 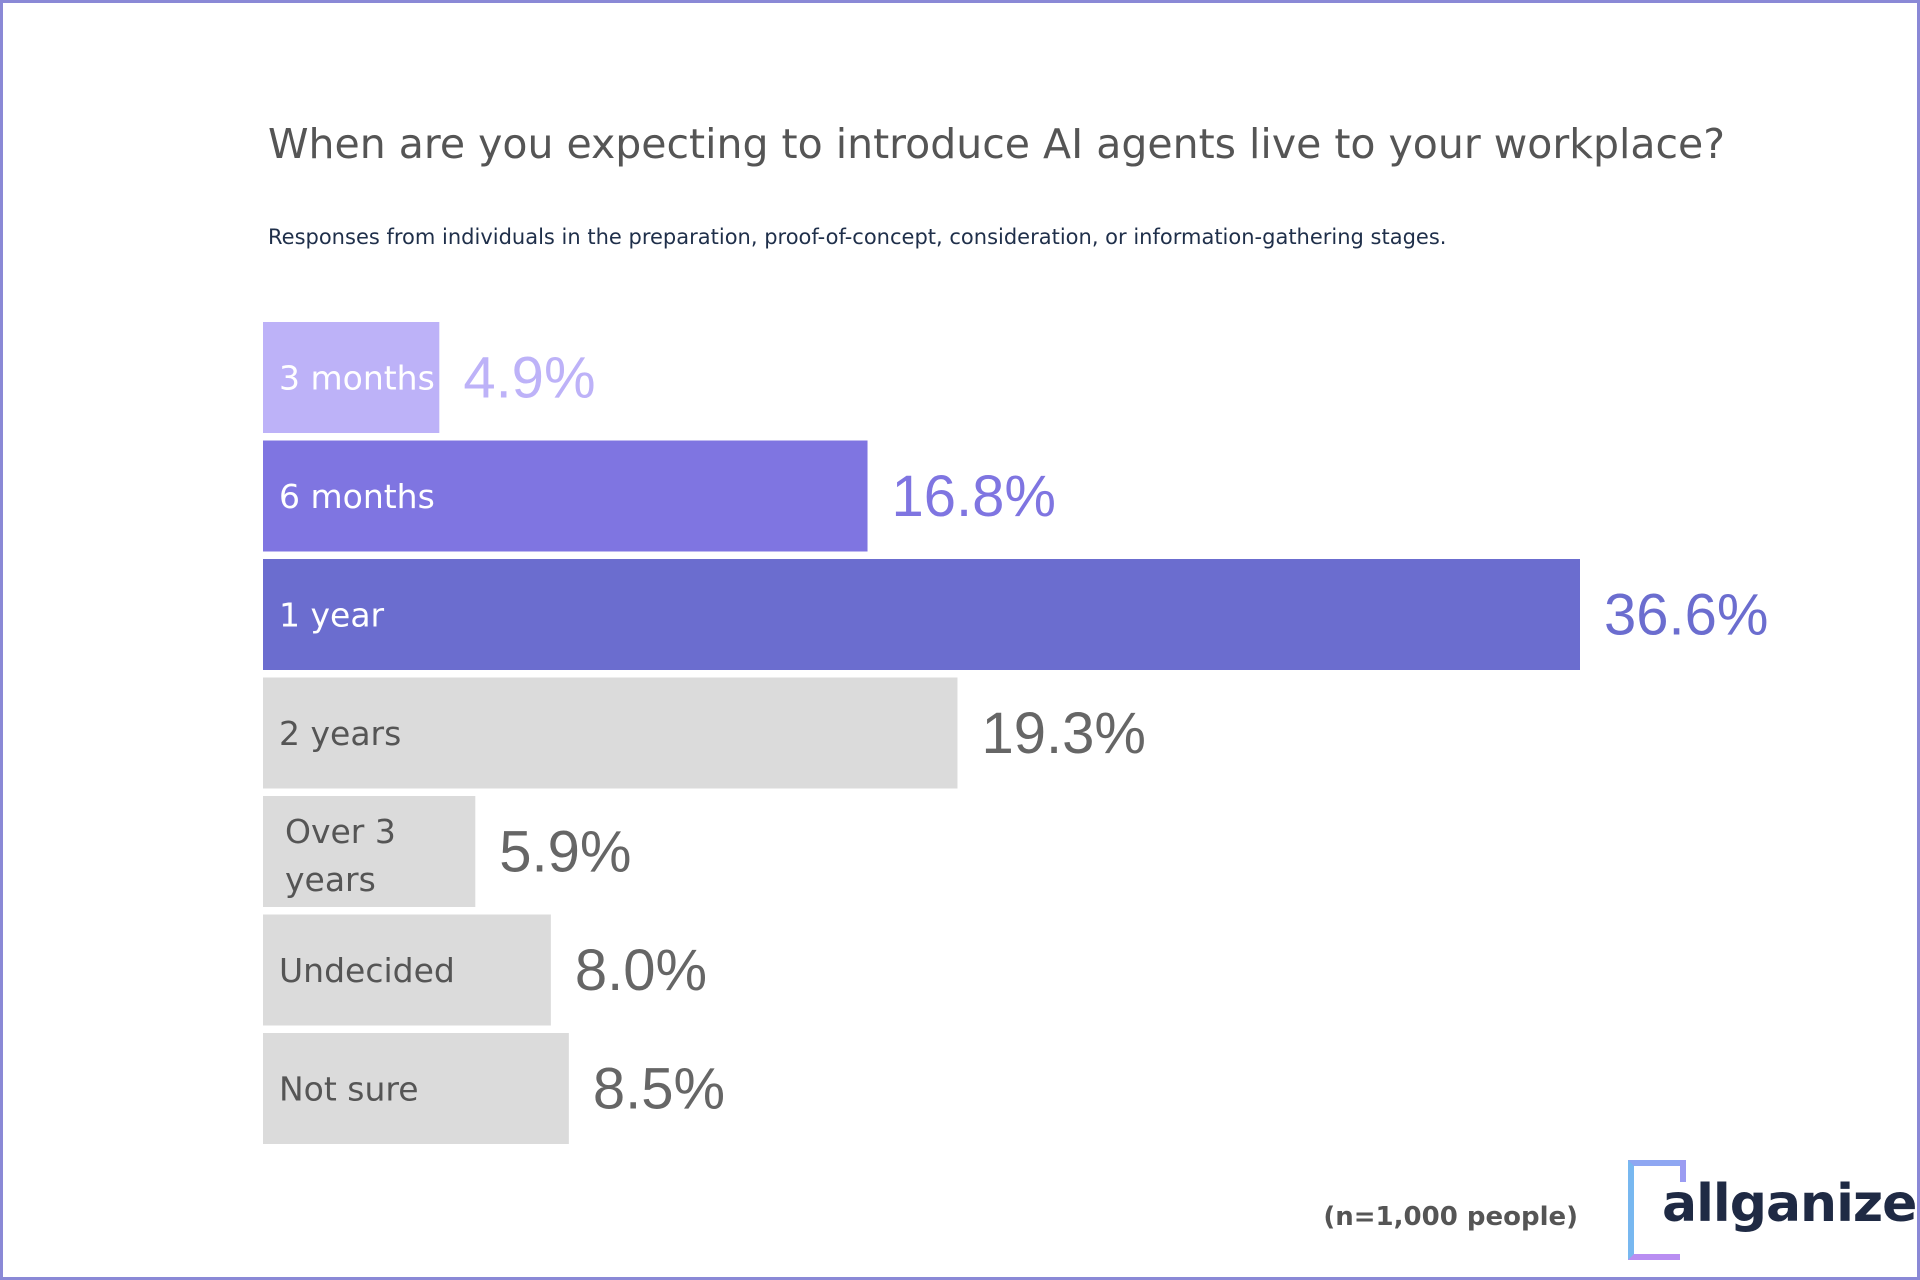 What do you see at coordinates (340, 855) in the screenshot?
I see `category-label: Over 3 years` at bounding box center [340, 855].